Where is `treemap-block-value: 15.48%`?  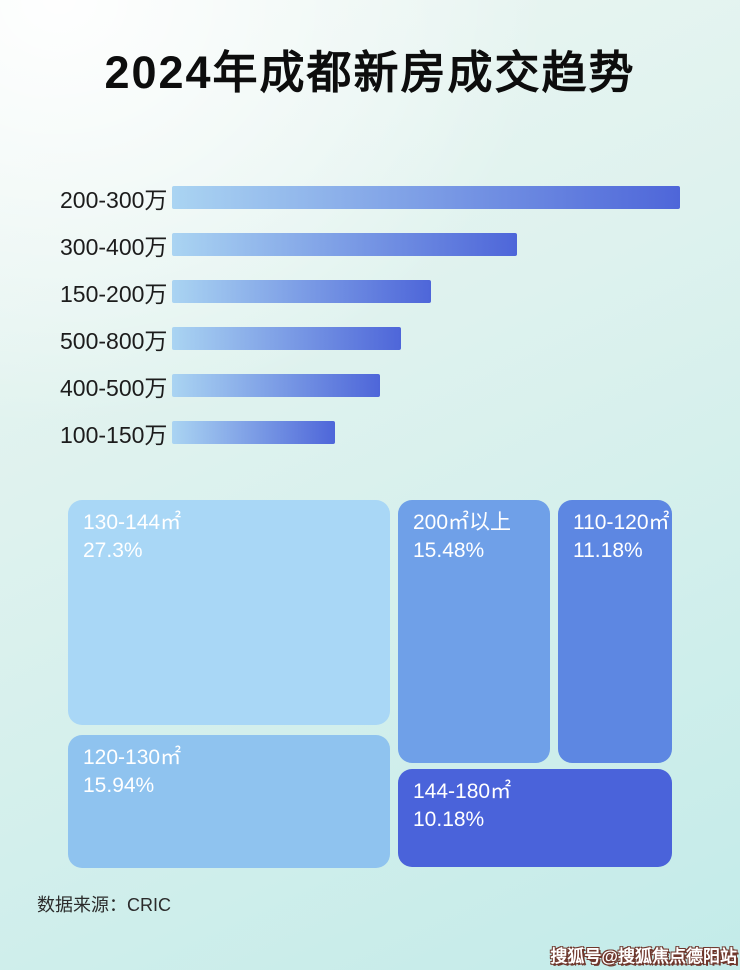
treemap-block-value: 15.48% is located at coordinates (449, 551).